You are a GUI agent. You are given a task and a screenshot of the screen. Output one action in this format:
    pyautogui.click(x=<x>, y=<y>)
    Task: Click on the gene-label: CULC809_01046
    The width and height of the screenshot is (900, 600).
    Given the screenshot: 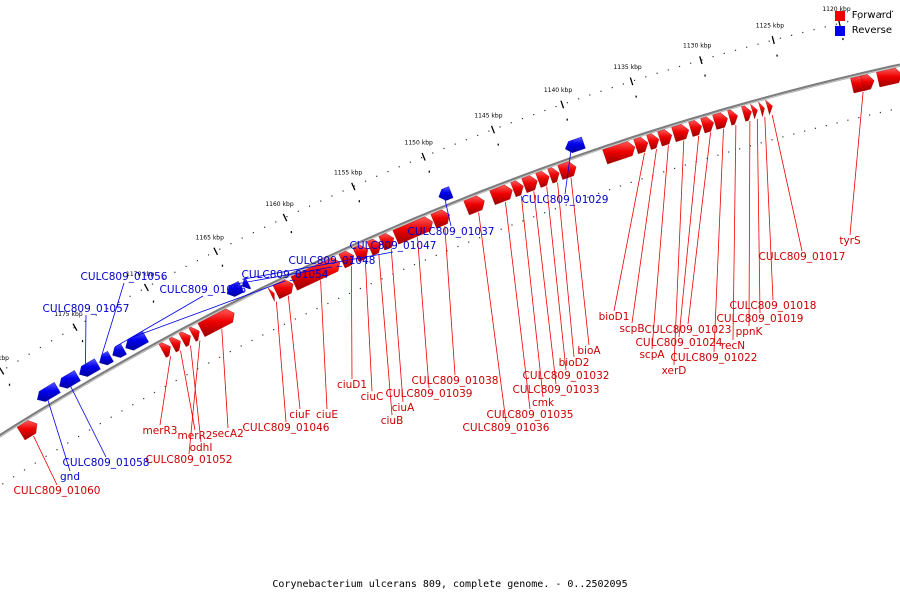 What is the action you would take?
    pyautogui.click(x=286, y=428)
    